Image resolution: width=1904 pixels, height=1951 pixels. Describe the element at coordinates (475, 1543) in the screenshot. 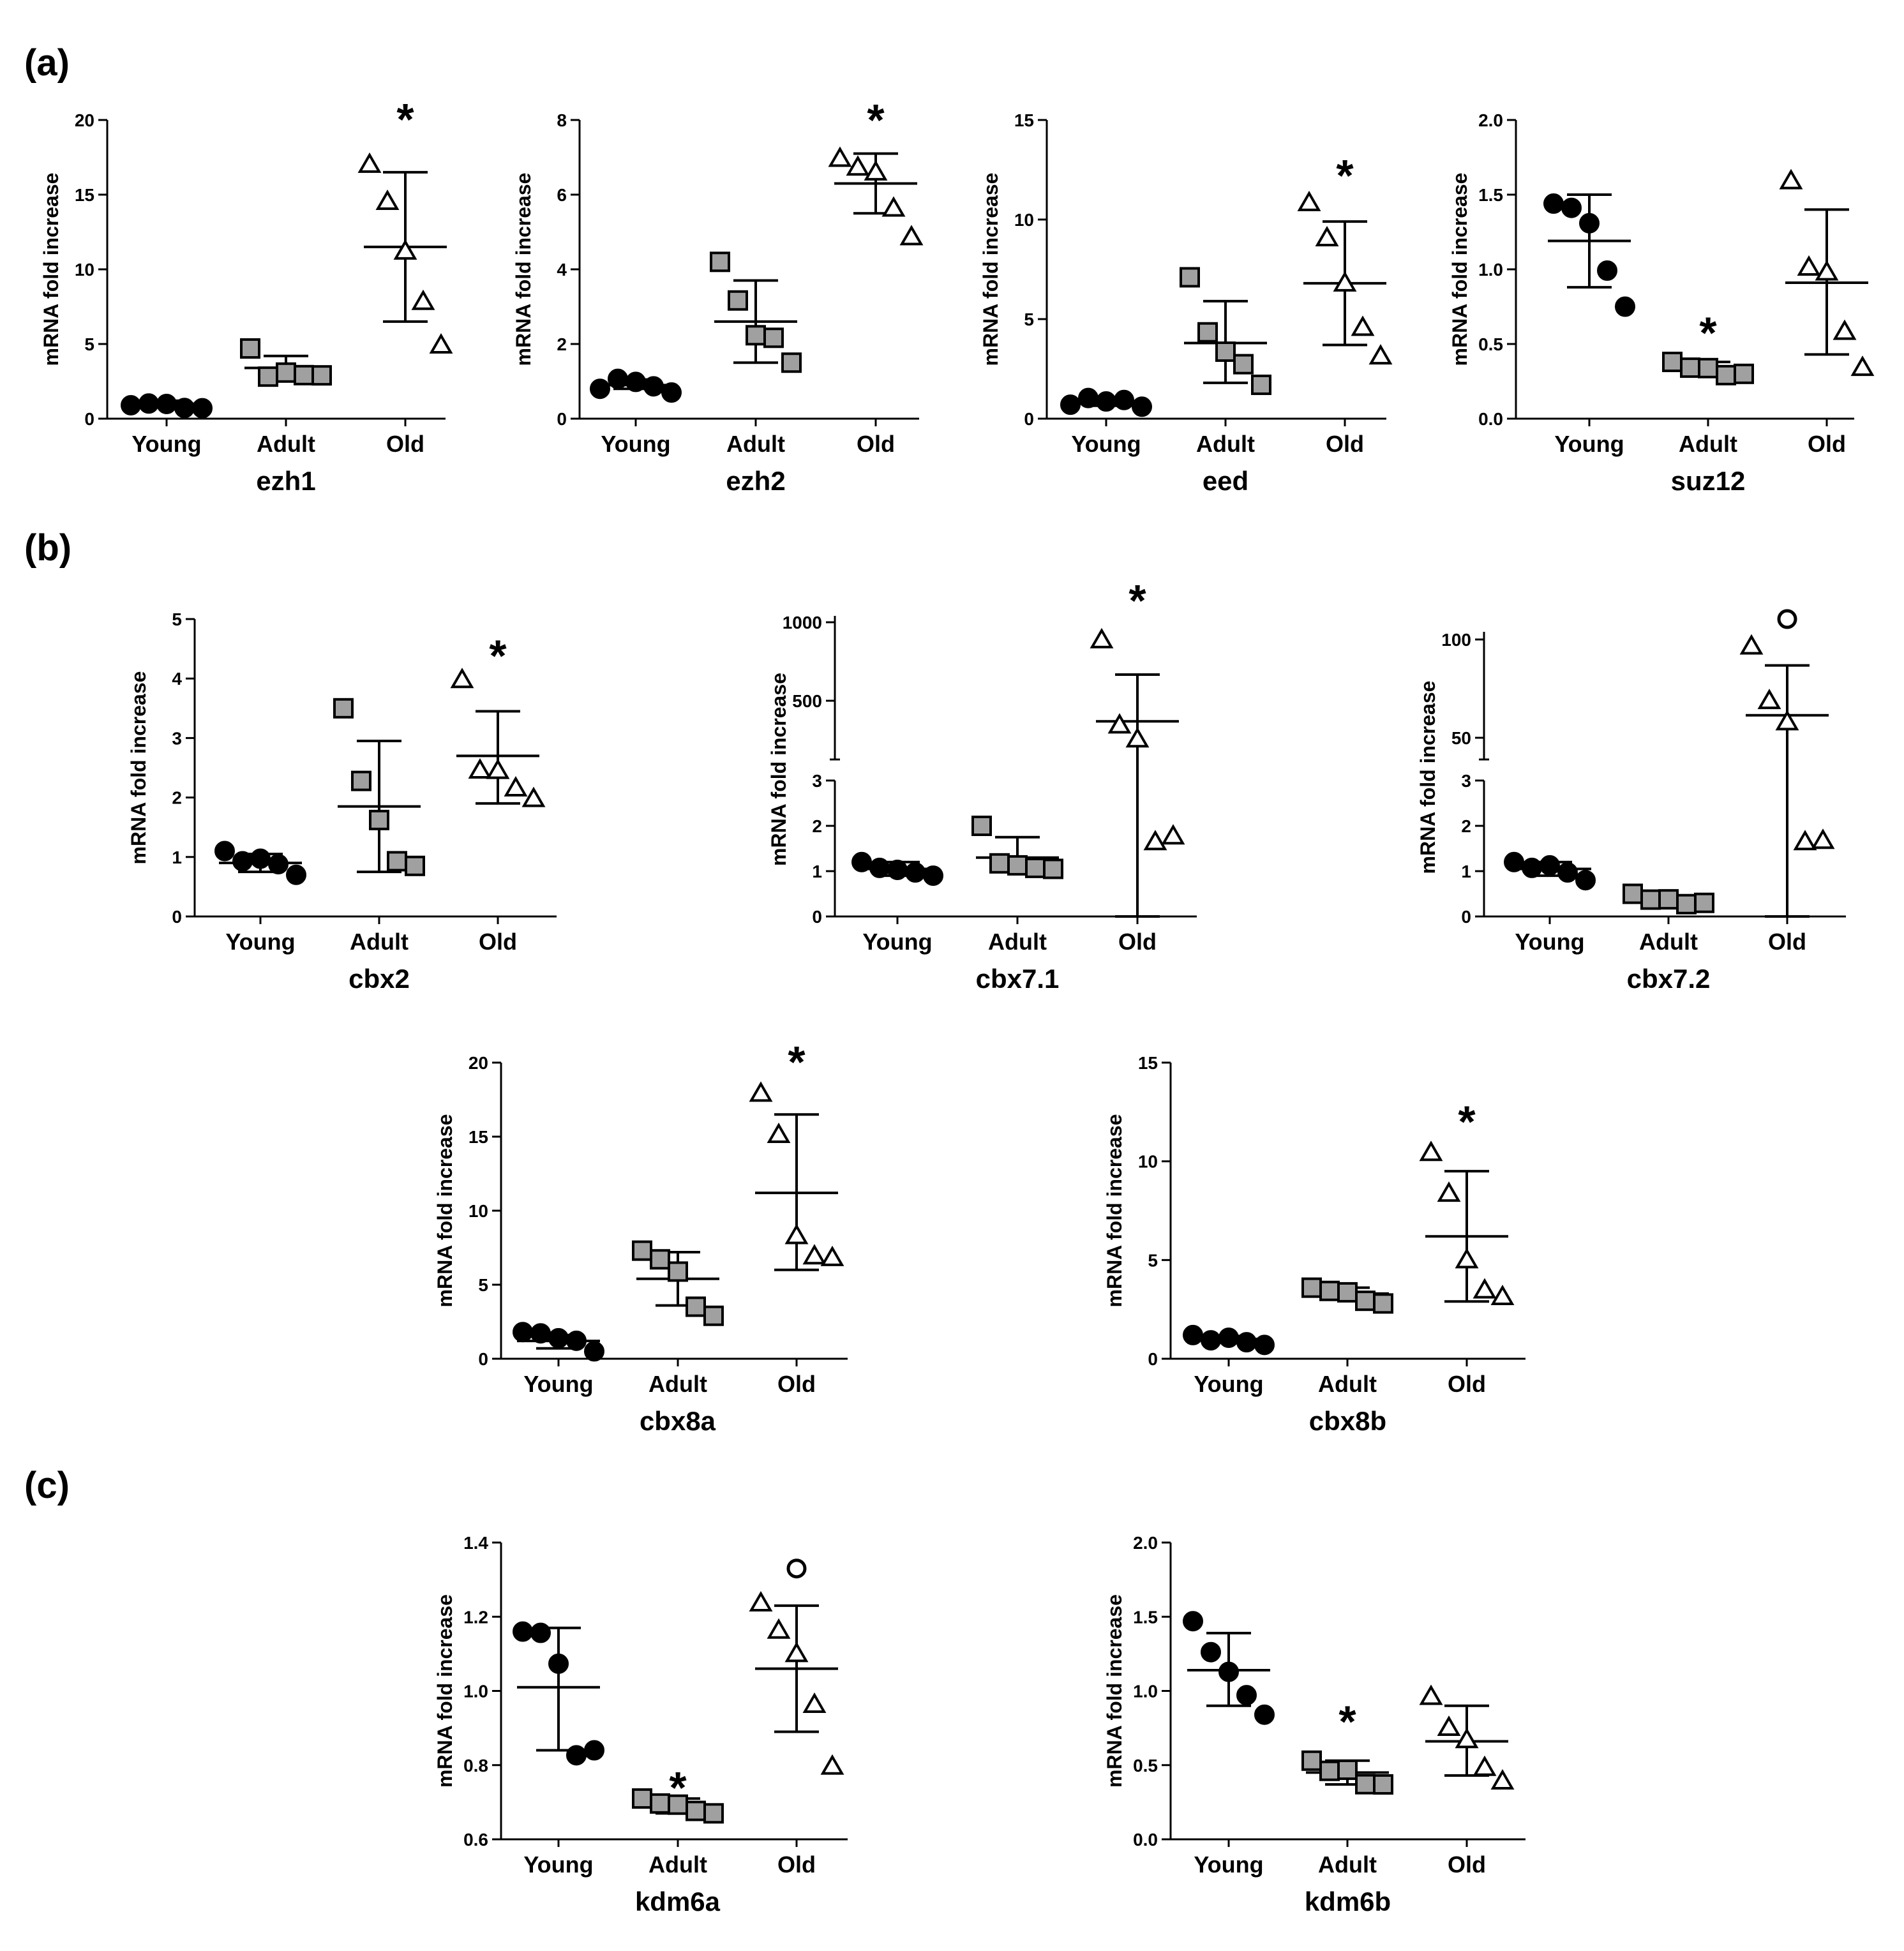

I see `y-tick-label: 1.4` at that location.